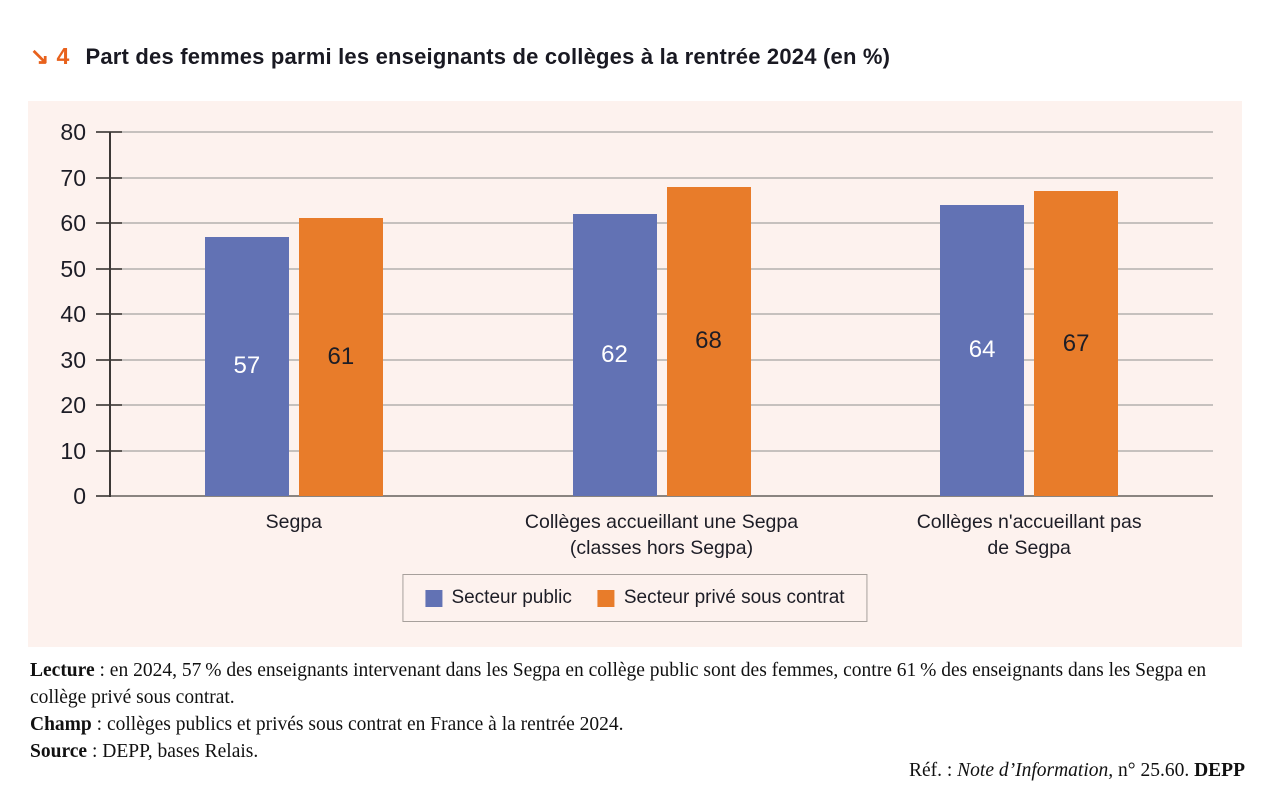 The height and width of the screenshot is (801, 1282). I want to click on legend-label: Secteur public, so click(511, 597).